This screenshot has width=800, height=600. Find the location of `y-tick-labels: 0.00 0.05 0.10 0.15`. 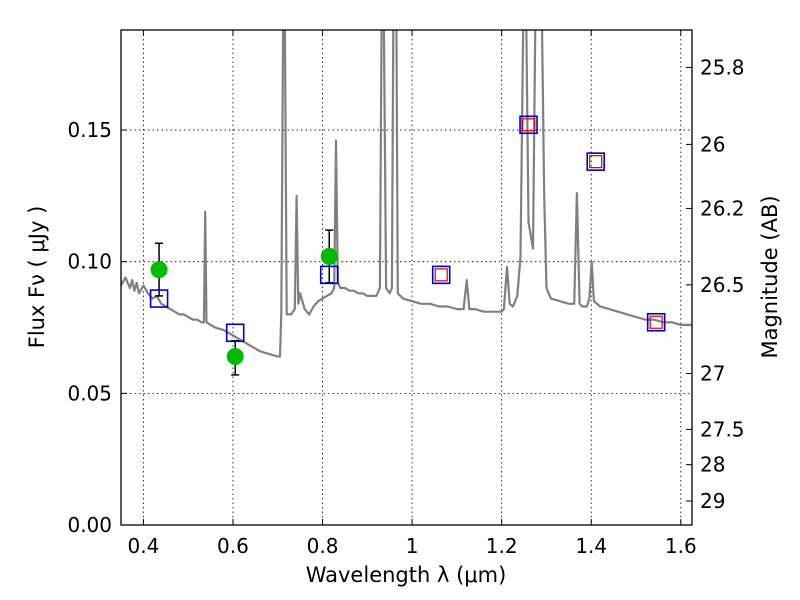

y-tick-labels: 0.00 0.05 0.10 0.15 is located at coordinates (89, 327).